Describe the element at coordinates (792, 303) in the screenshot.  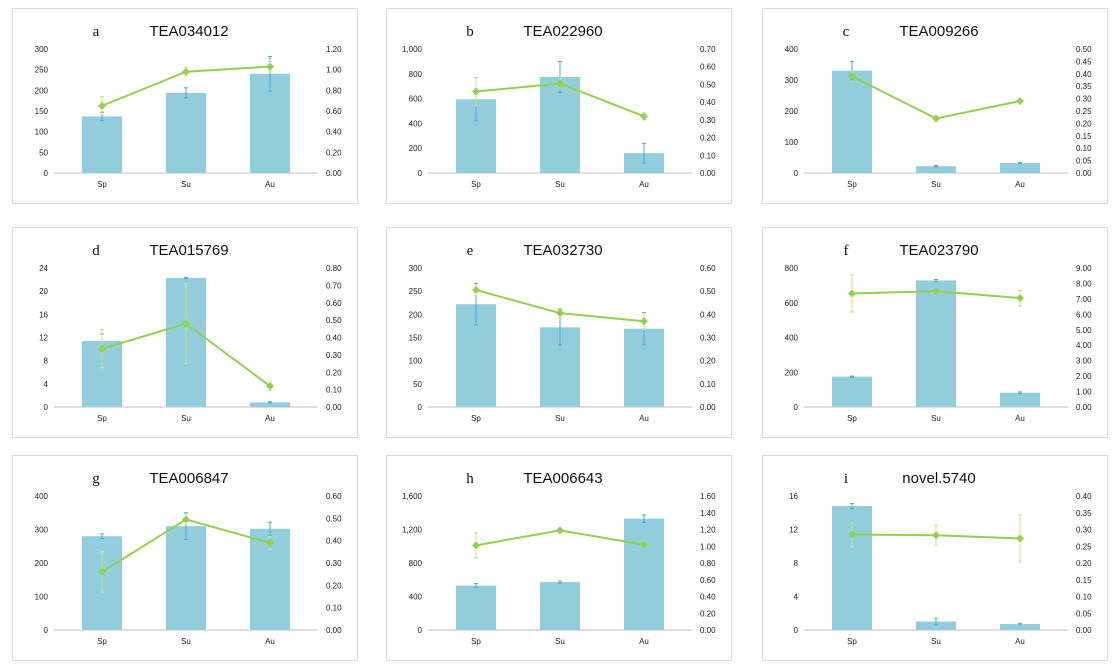
I see `left-tick-label: 600` at that location.